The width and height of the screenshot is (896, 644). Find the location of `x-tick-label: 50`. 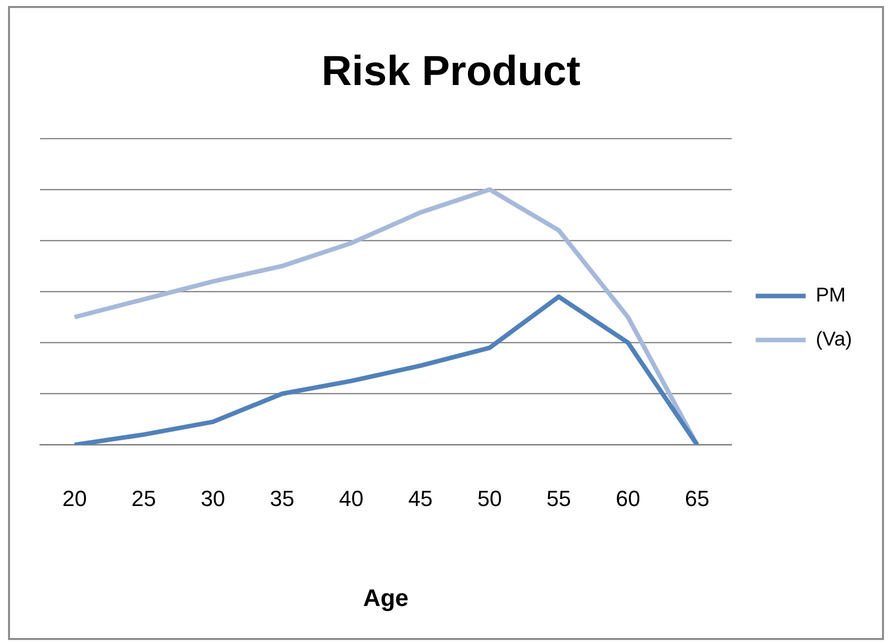

x-tick-label: 50 is located at coordinates (489, 499).